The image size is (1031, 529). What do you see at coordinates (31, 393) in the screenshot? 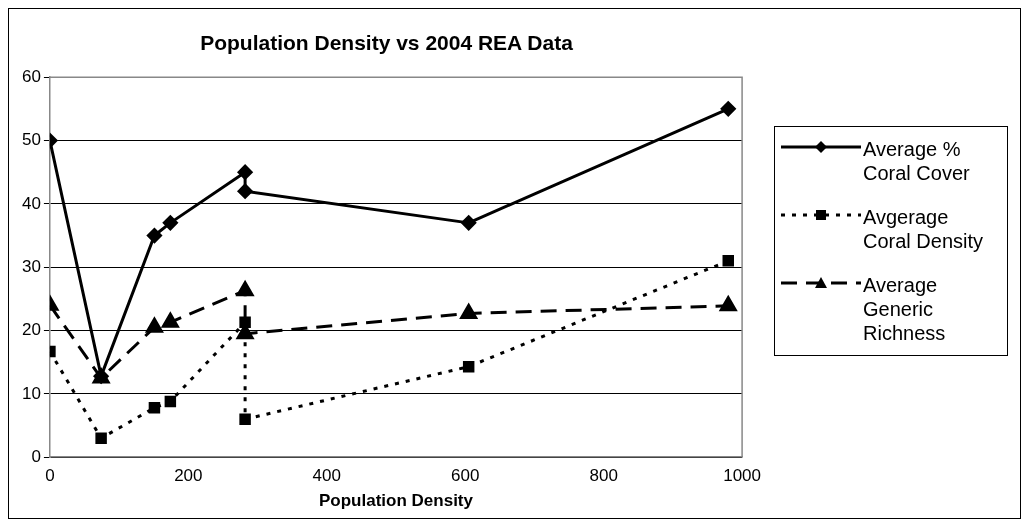
I see `y-tick-label: 10` at bounding box center [31, 393].